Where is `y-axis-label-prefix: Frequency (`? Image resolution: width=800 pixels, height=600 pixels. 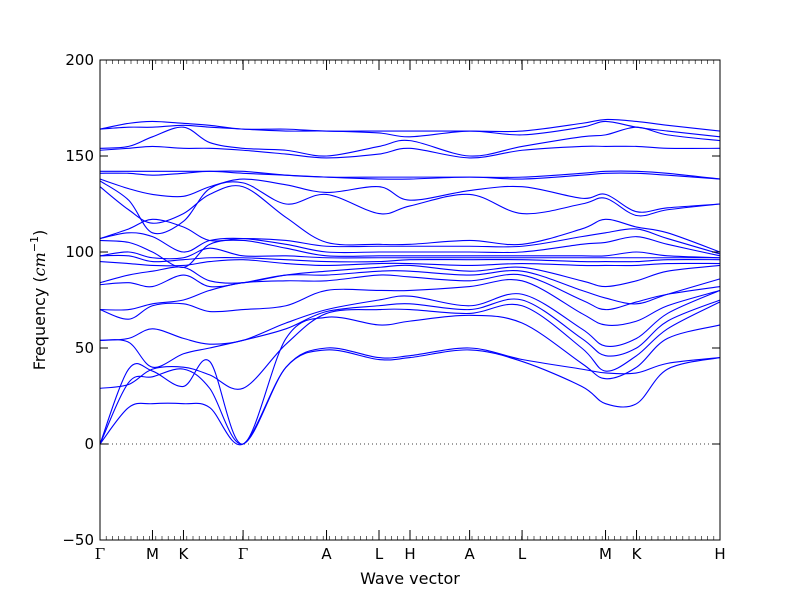
y-axis-label-prefix: Frequency ( is located at coordinates (39, 323).